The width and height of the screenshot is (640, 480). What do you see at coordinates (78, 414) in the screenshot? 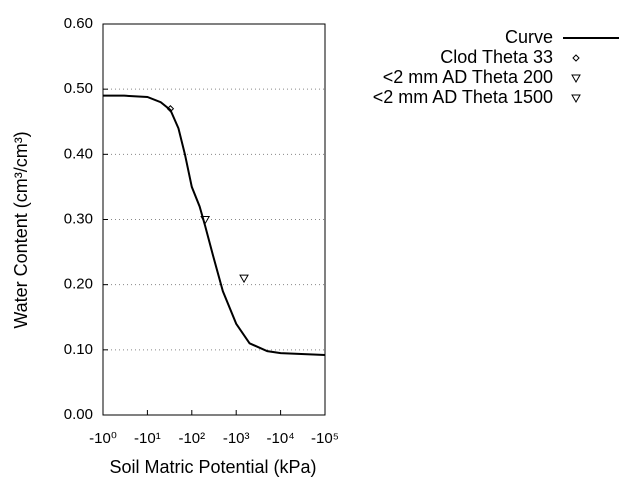
I see `y-tick-label: 0.00` at bounding box center [78, 414].